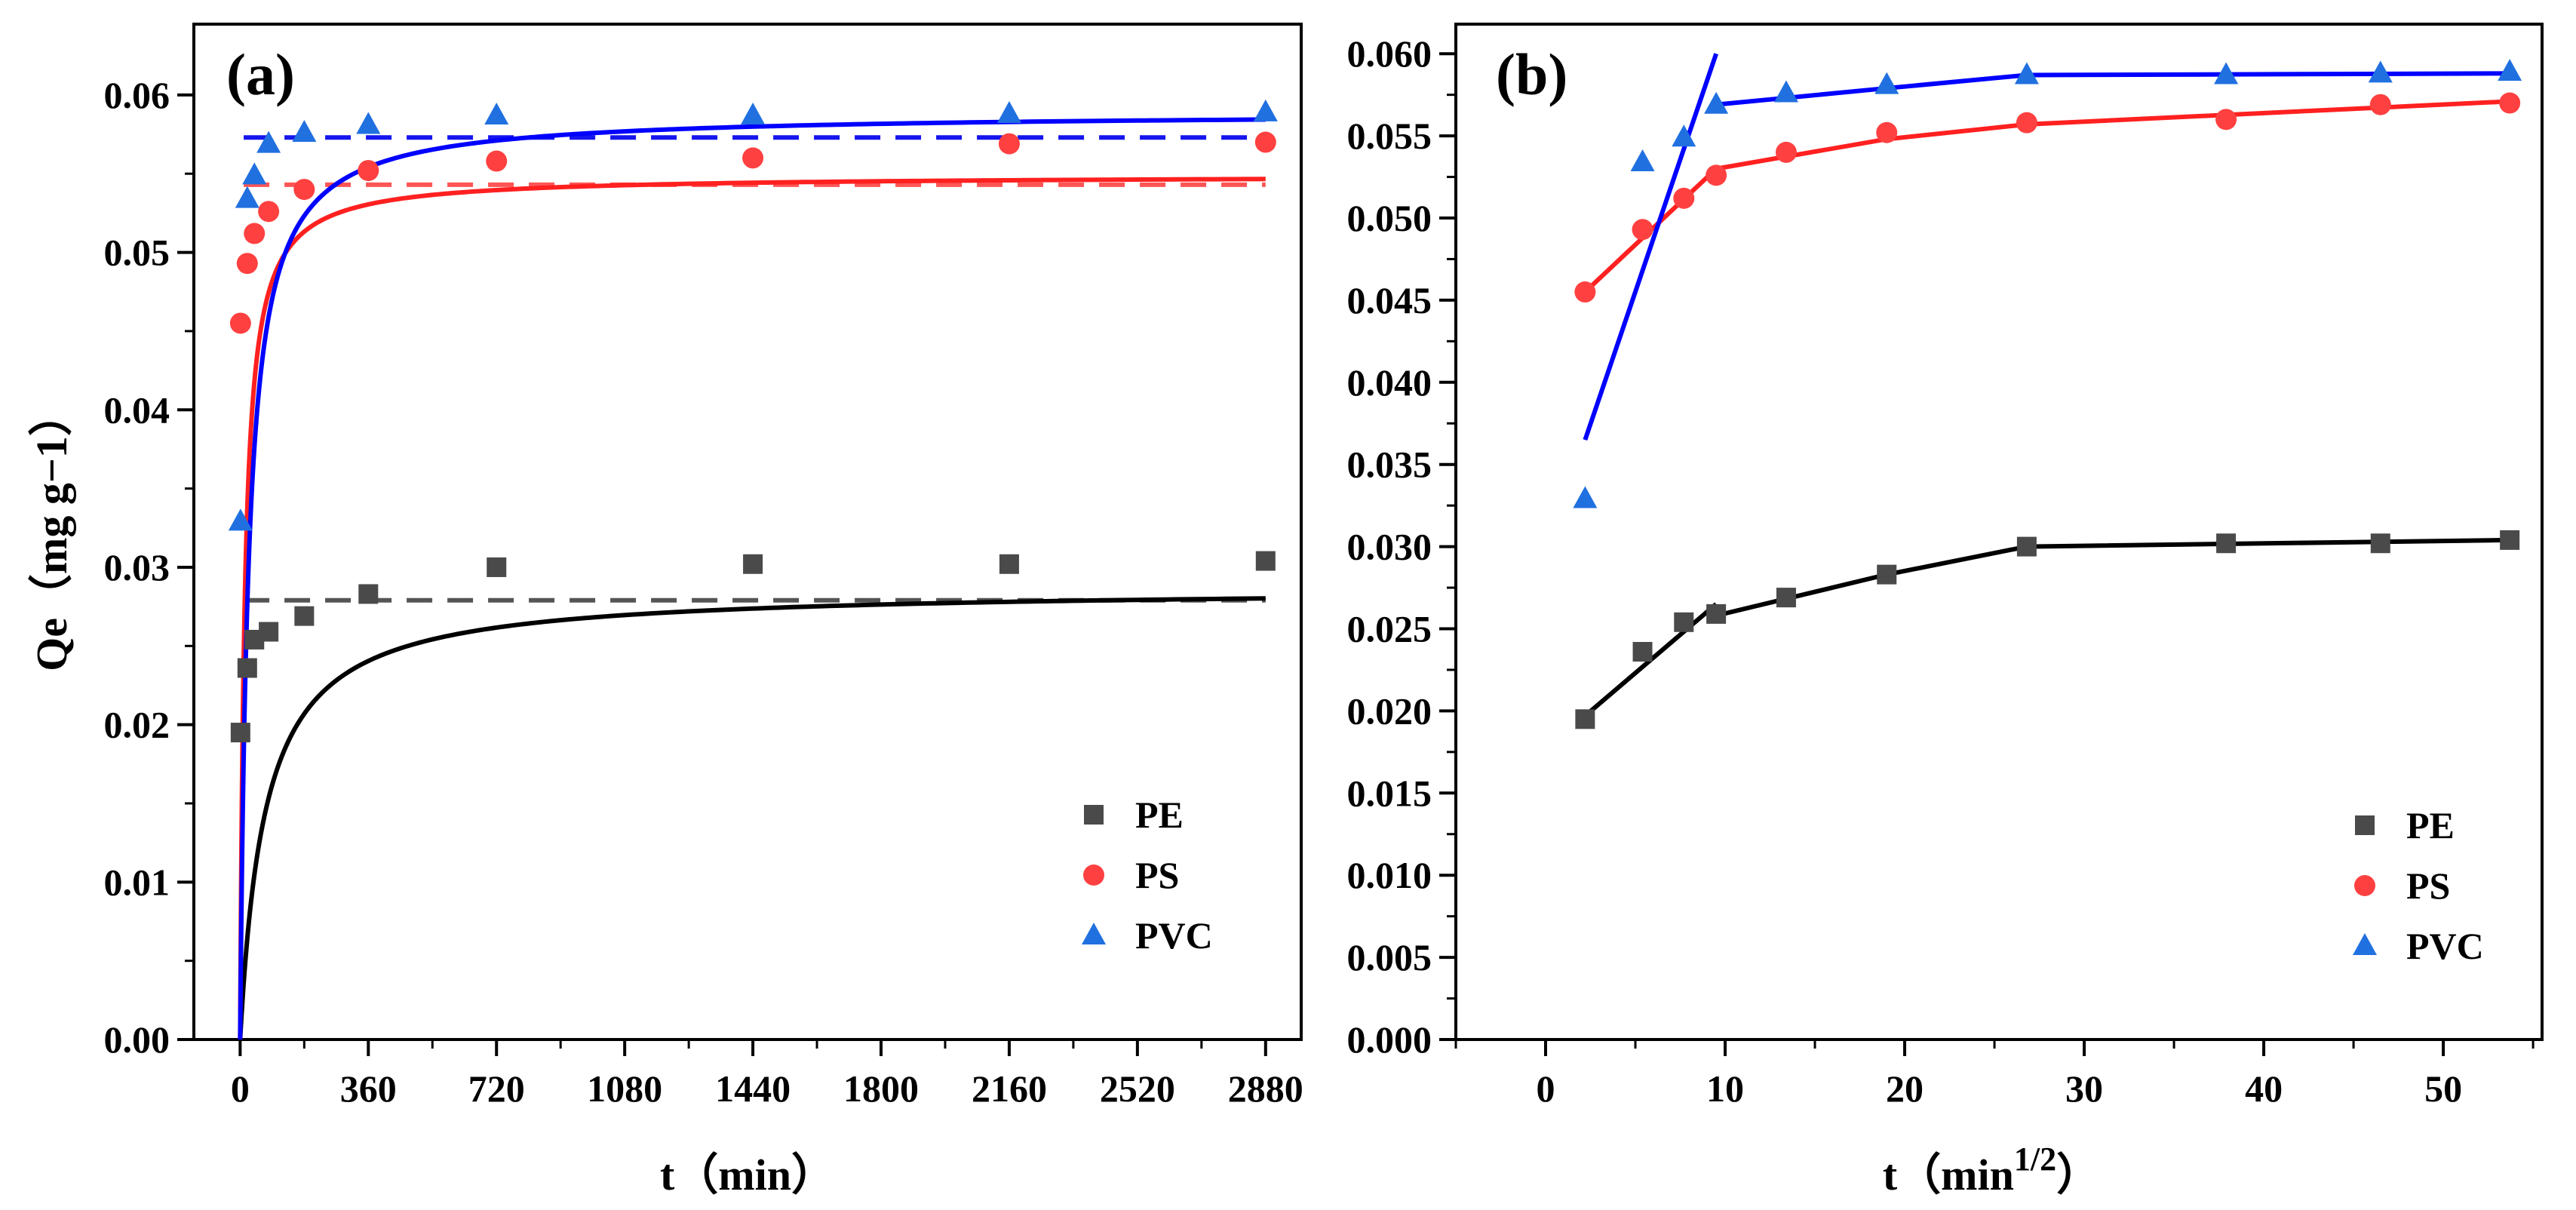 The width and height of the screenshot is (2576, 1210). Describe the element at coordinates (1009, 1088) in the screenshot. I see `x-tick-label: 2160` at that location.